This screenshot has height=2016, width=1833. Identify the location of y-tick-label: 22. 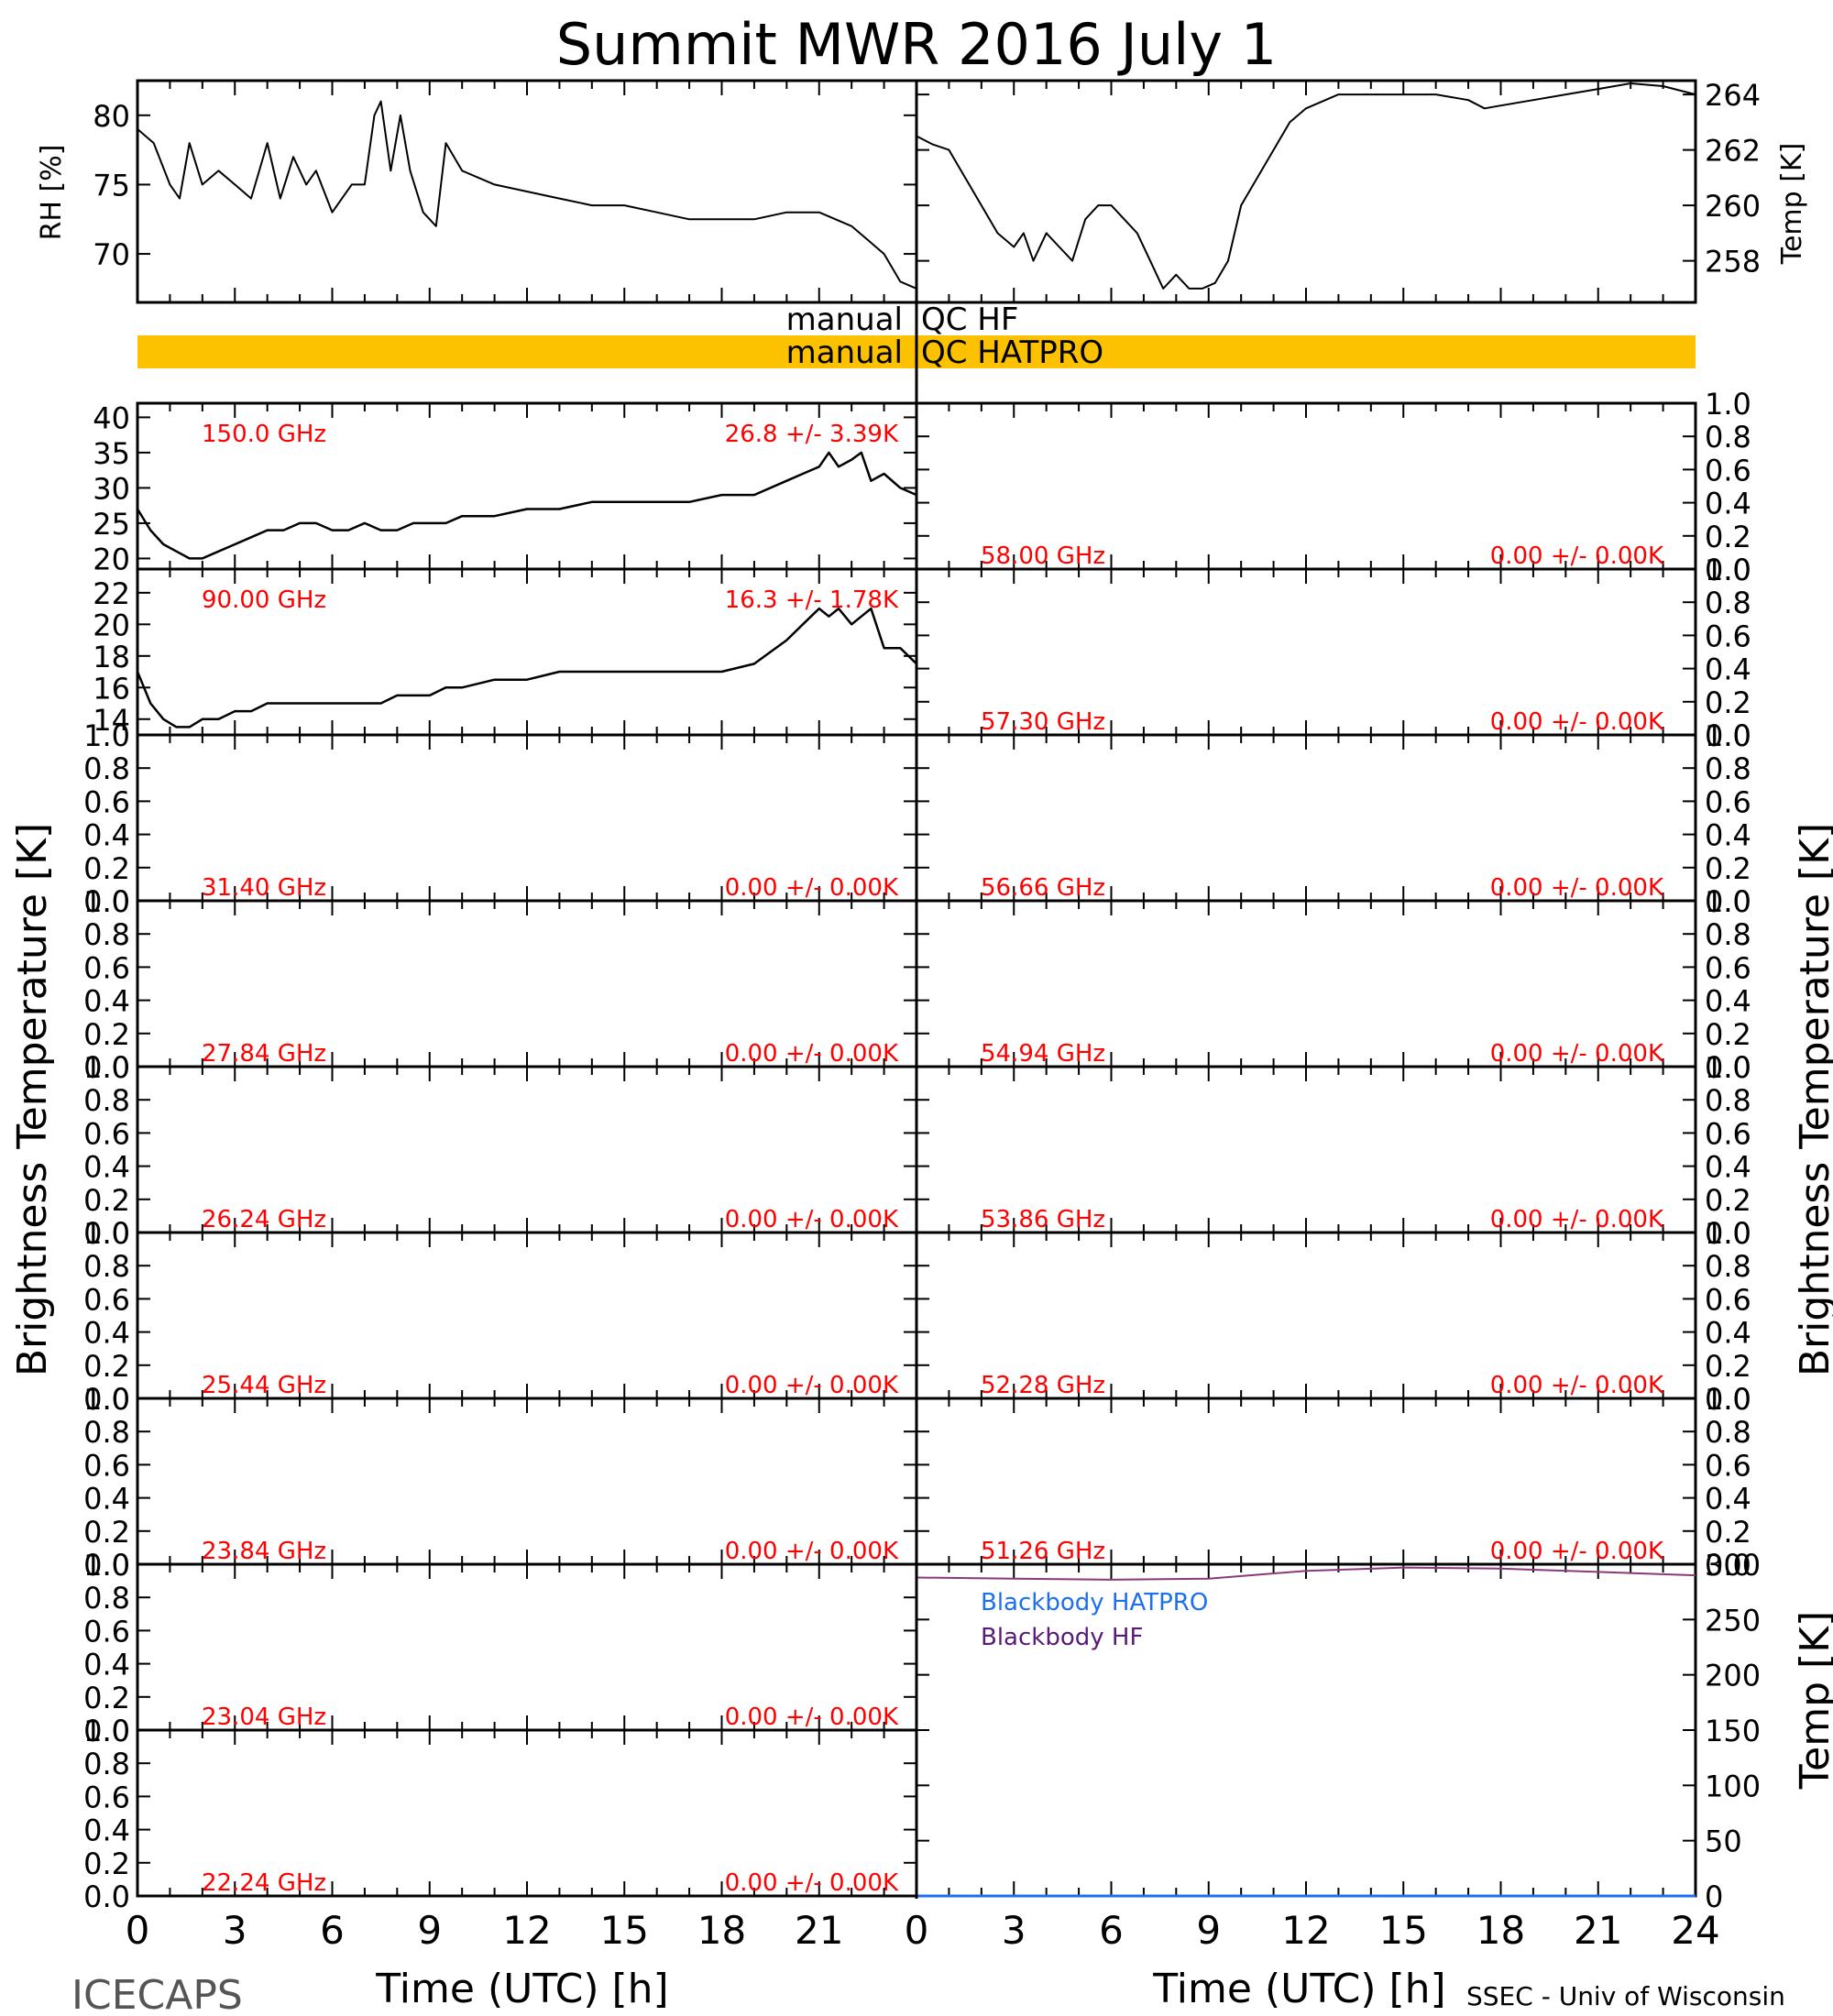
(111, 593).